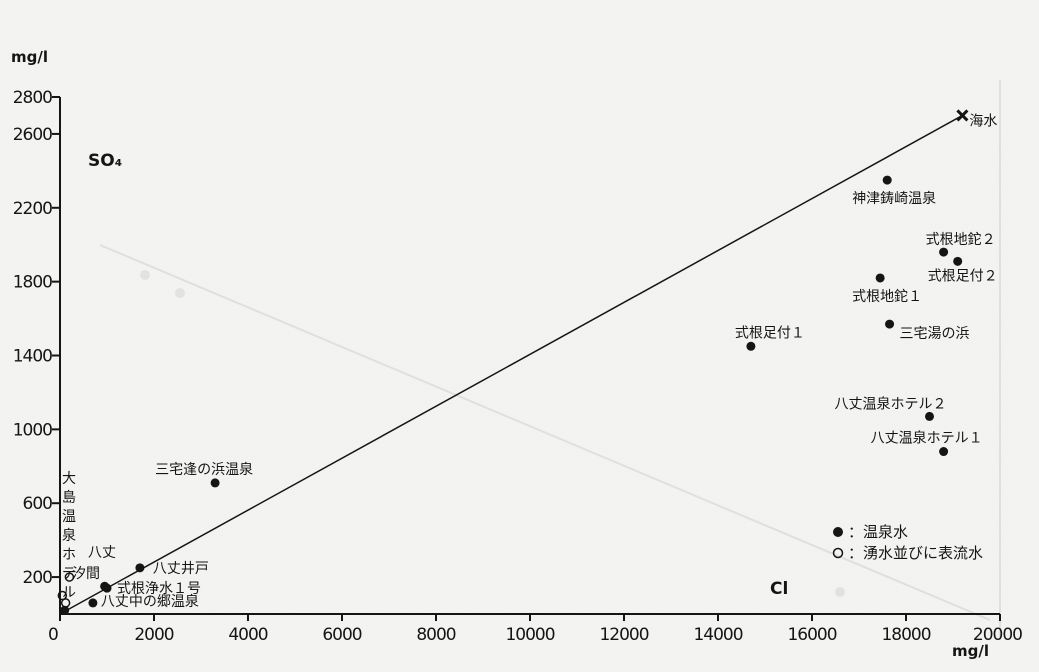 The width and height of the screenshot is (1039, 672). Describe the element at coordinates (38, 578) in the screenshot. I see `y-tick-label: 200` at that location.